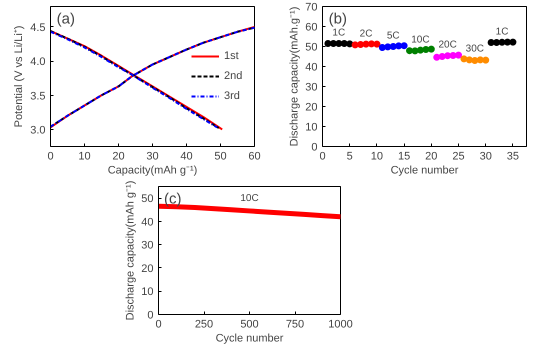 The width and height of the screenshot is (544, 348). Describe the element at coordinates (295, 324) in the screenshot. I see `x-tick-label: 750` at that location.